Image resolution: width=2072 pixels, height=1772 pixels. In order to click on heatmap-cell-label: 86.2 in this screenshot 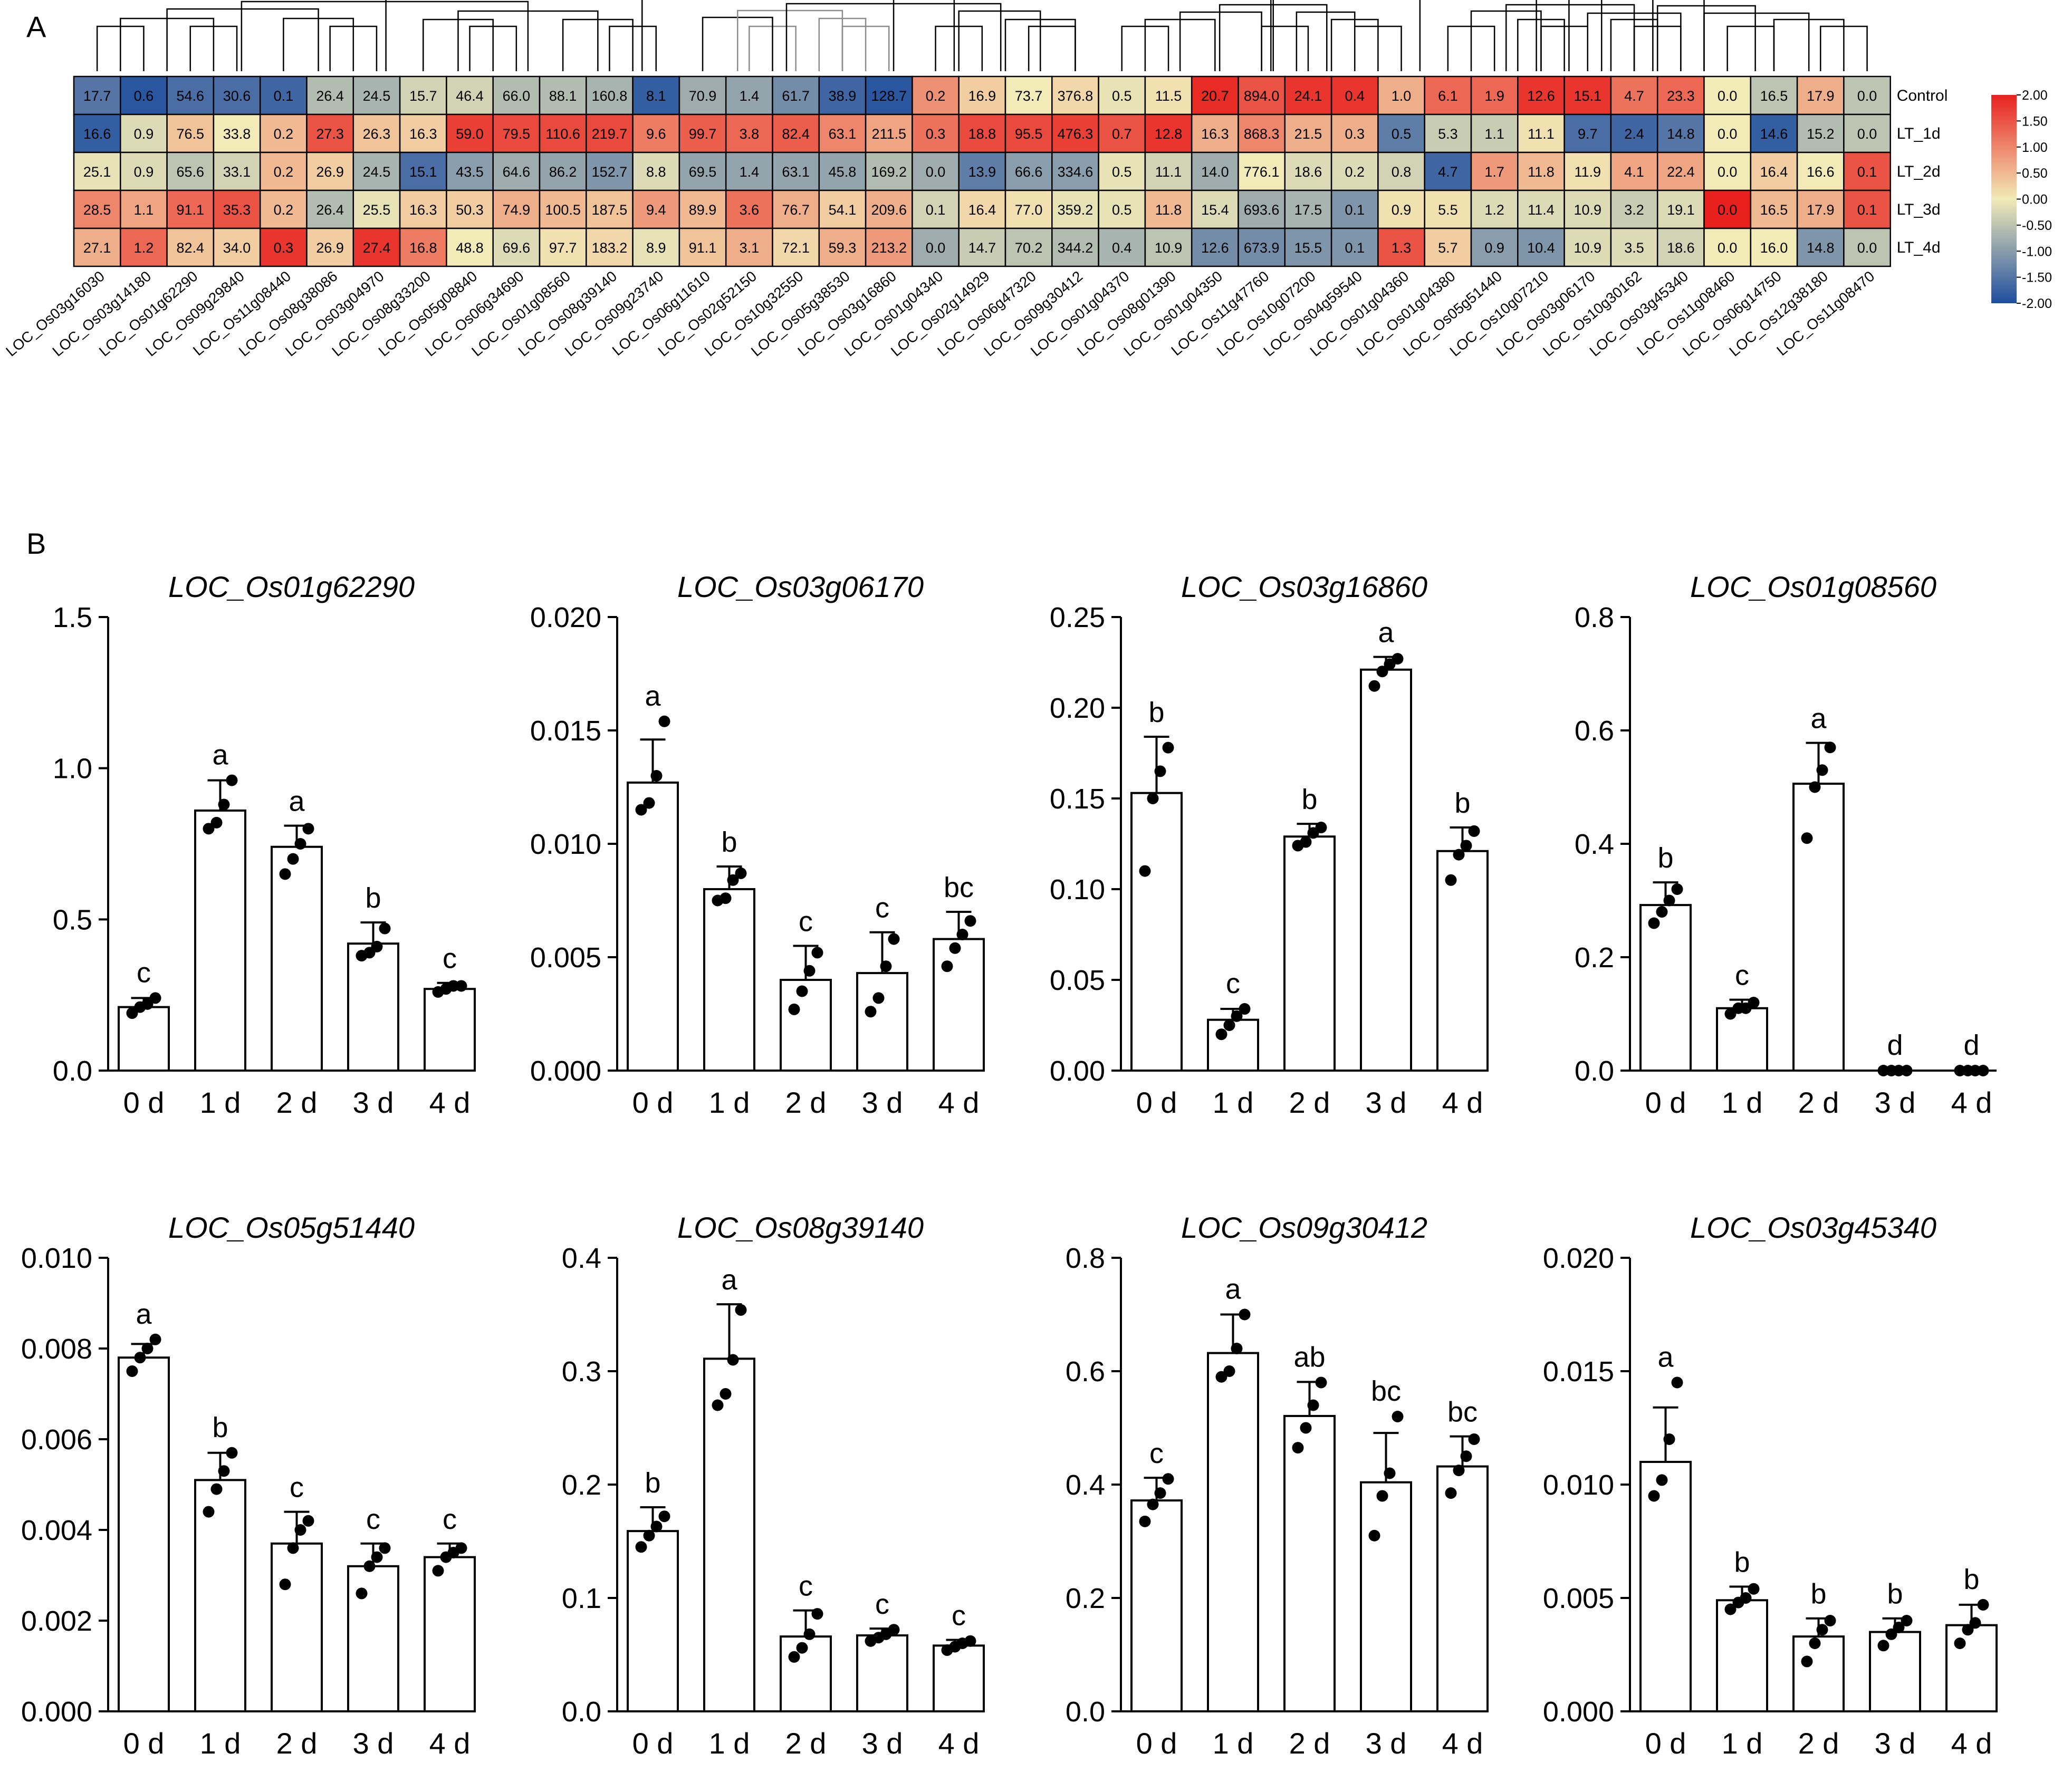, I will do `click(563, 172)`.